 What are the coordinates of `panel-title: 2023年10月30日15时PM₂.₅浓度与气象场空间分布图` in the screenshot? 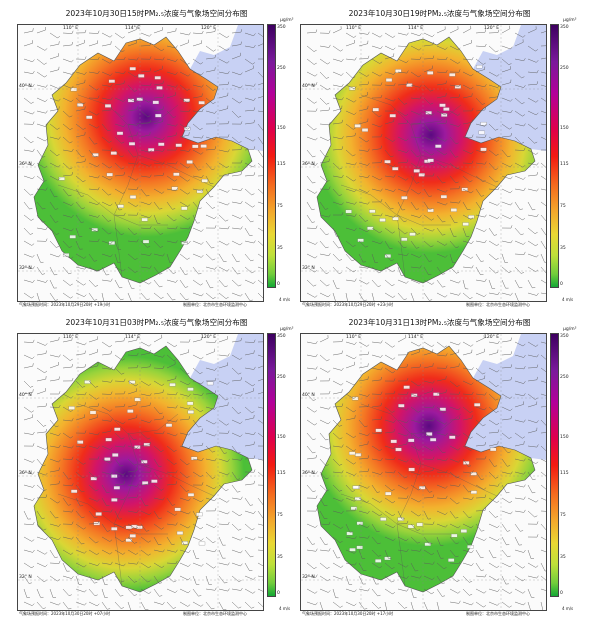 It's located at (156, 13).